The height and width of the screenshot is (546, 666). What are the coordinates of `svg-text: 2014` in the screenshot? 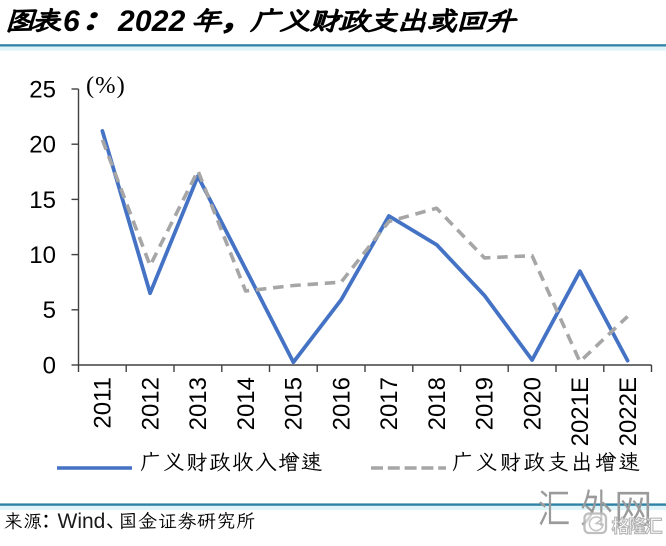 It's located at (246, 403).